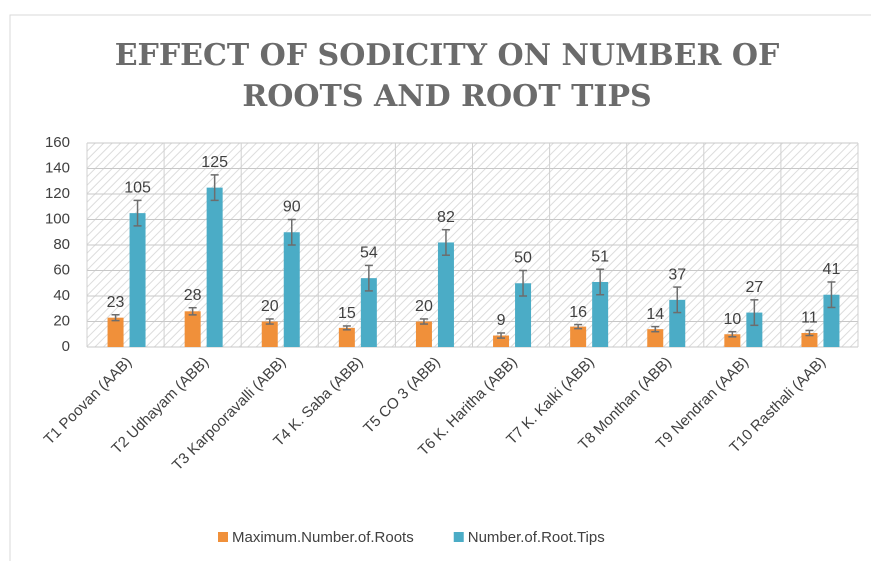 The image size is (871, 561). Describe the element at coordinates (57, 193) in the screenshot. I see `y-tick-label: 120` at that location.